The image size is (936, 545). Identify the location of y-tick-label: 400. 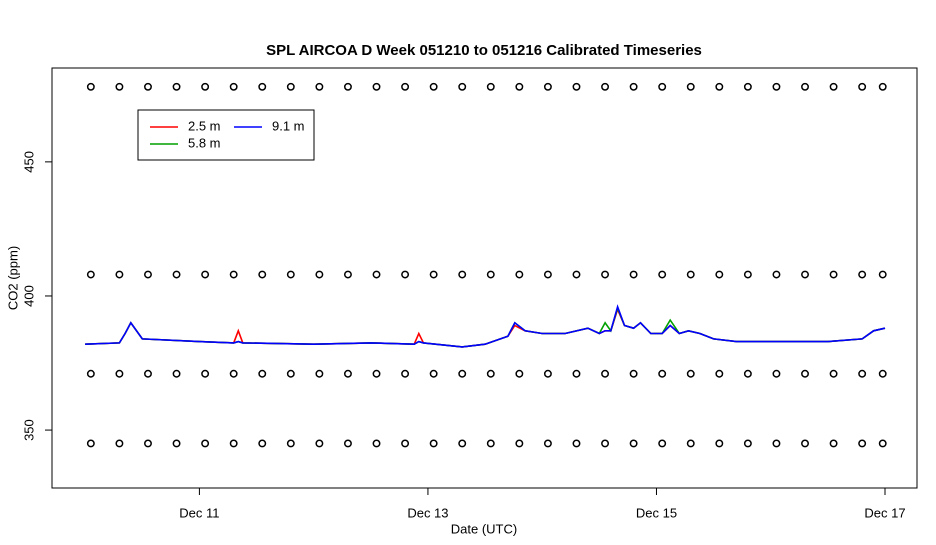
(28, 296).